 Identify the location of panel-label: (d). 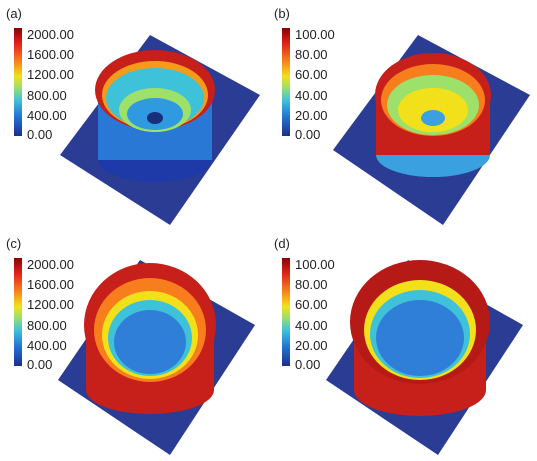
(282, 243).